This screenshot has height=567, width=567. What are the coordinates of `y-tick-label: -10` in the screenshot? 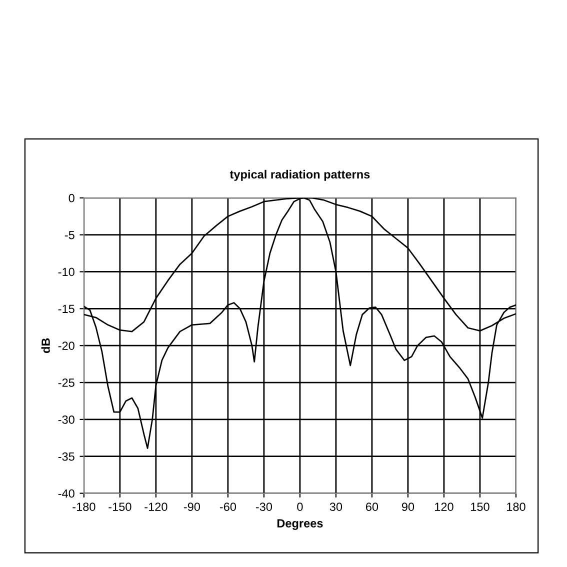 It's located at (66, 272).